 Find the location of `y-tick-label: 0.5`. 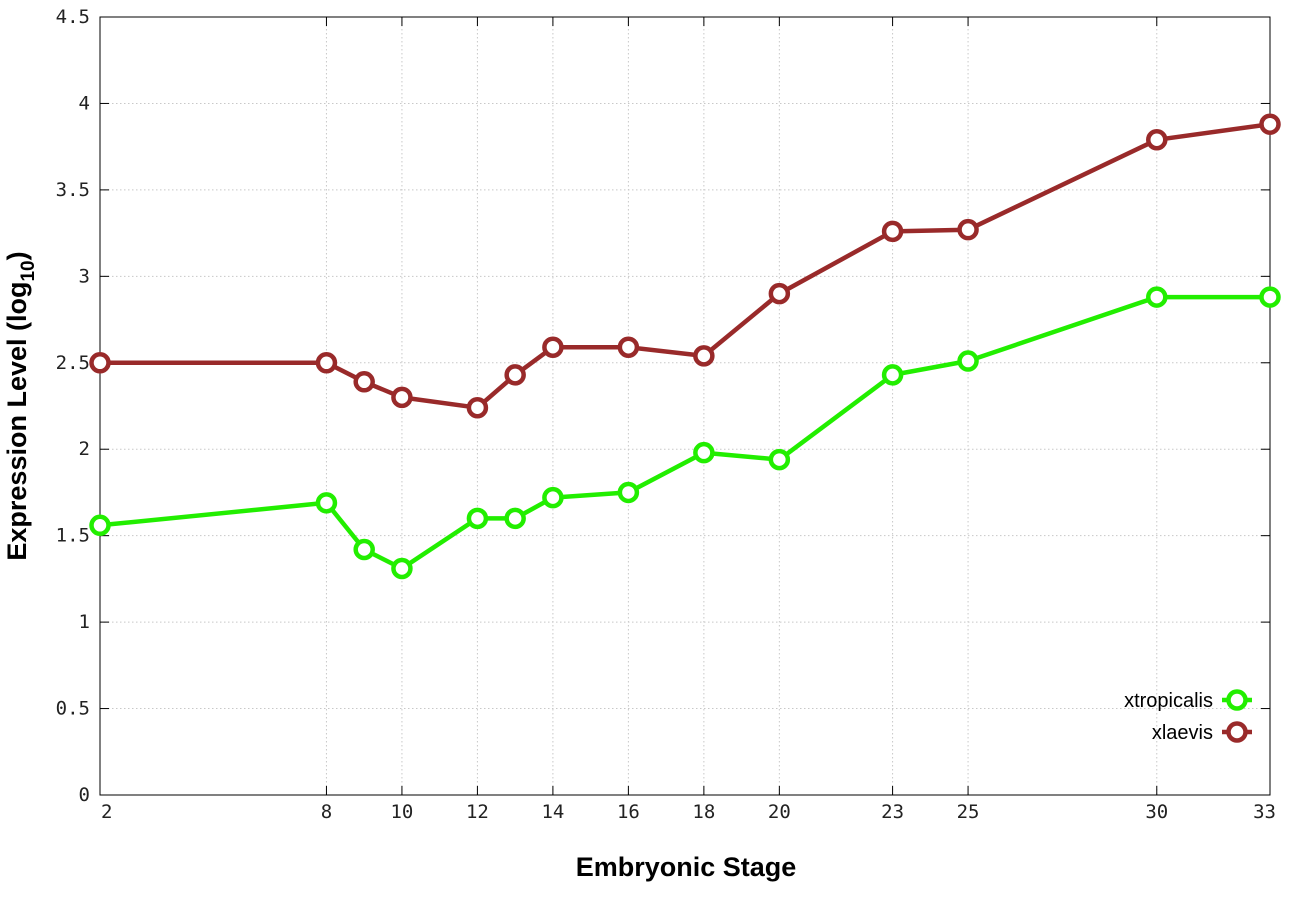

y-tick-label: 0.5 is located at coordinates (73, 709).